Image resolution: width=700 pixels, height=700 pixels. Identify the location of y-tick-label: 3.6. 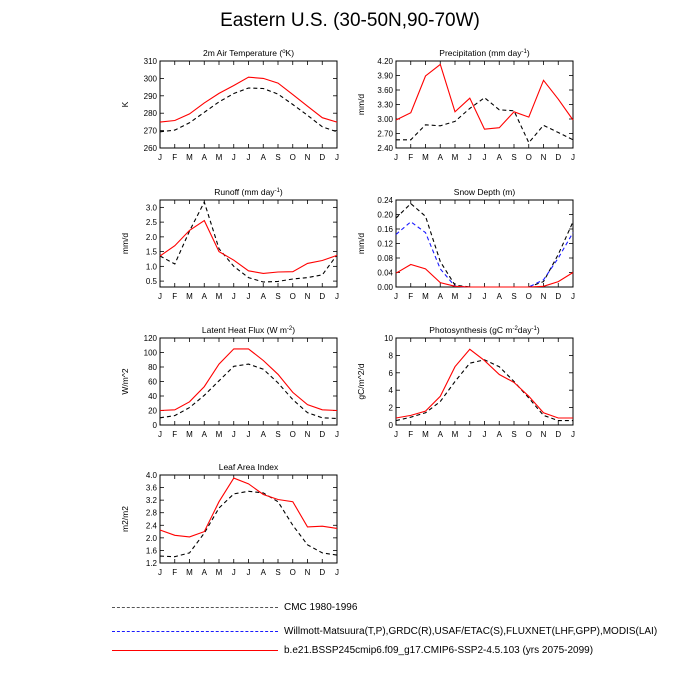
(152, 488).